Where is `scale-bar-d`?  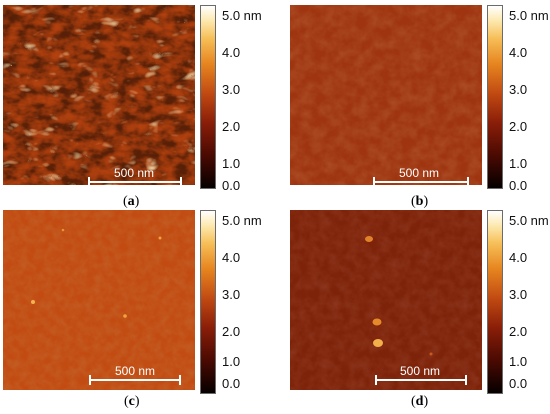
scale-bar-d is located at coordinates (421, 380).